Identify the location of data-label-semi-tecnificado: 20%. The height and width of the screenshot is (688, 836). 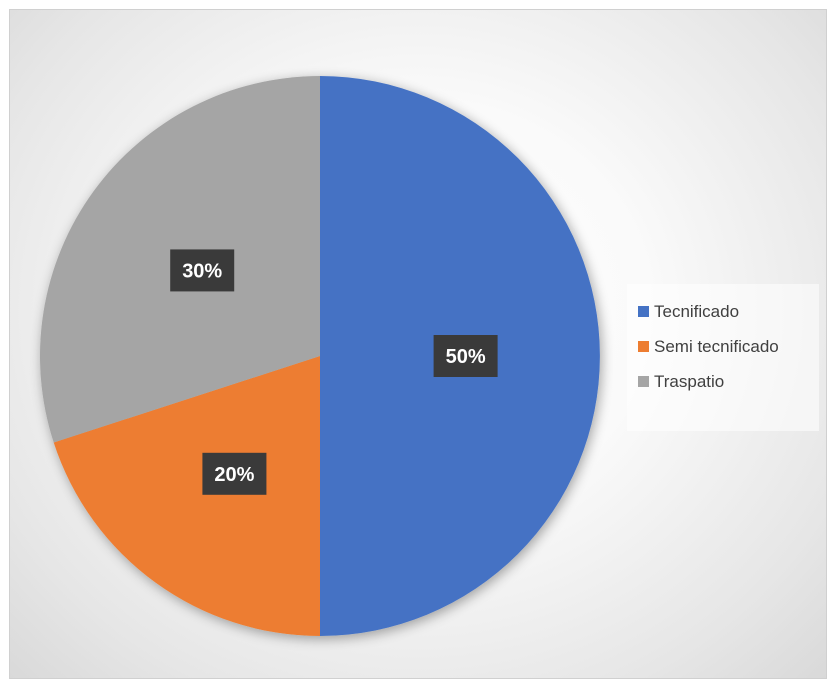
(234, 473).